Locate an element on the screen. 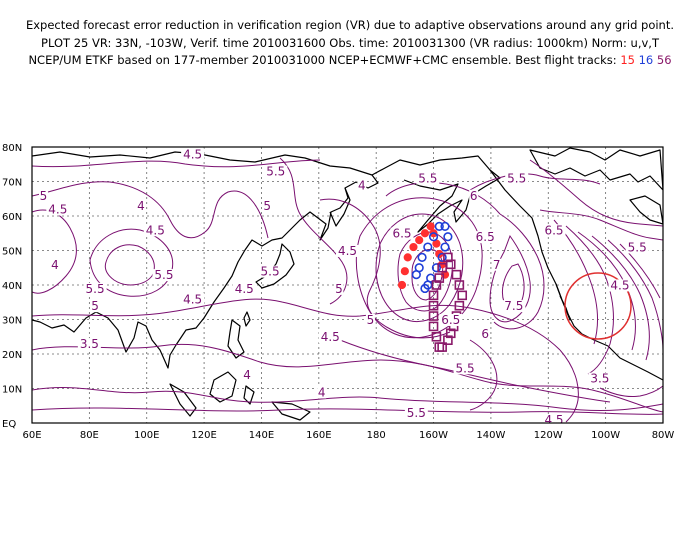 The width and height of the screenshot is (700, 540). hudson-bay-coastline is located at coordinates (646, 210).